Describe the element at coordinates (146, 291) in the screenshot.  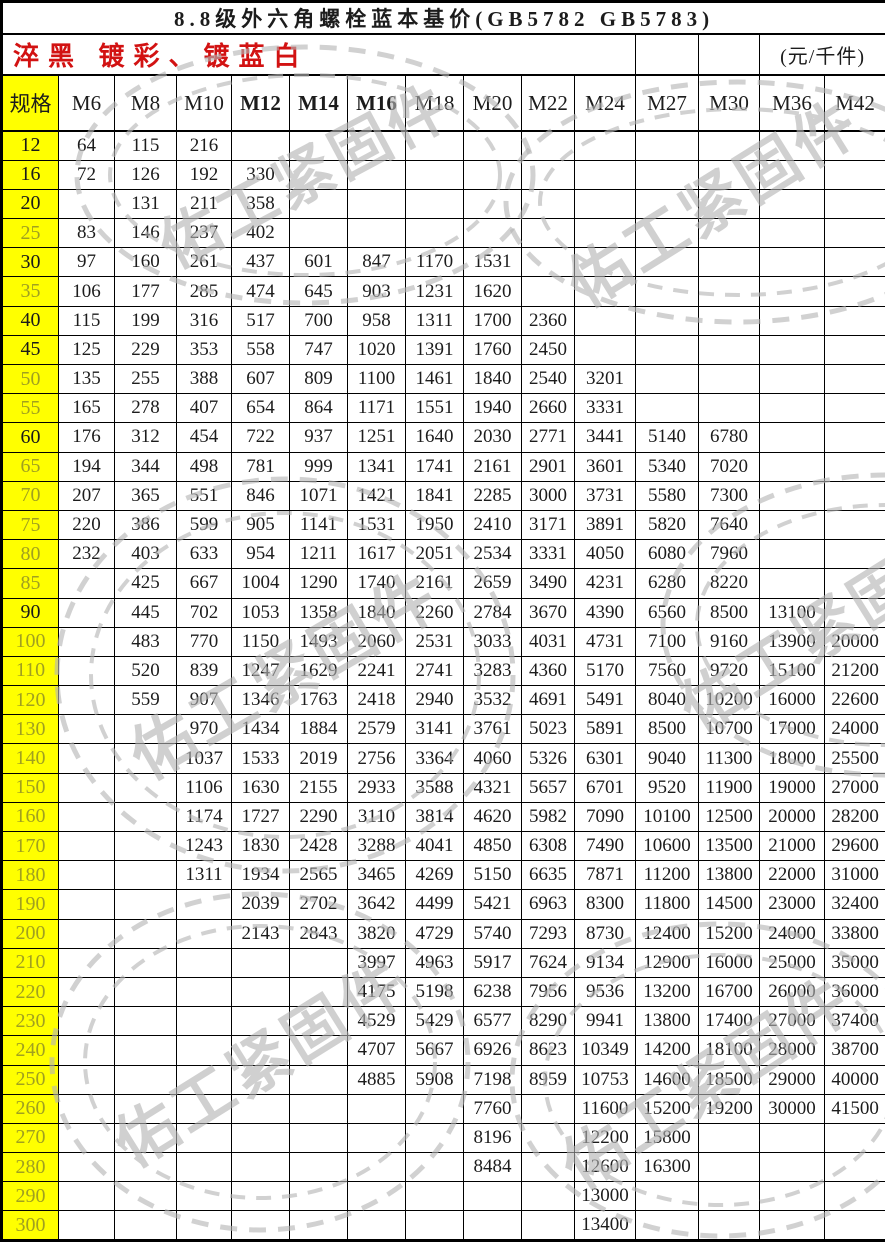
I see `price-cell: 177` at that location.